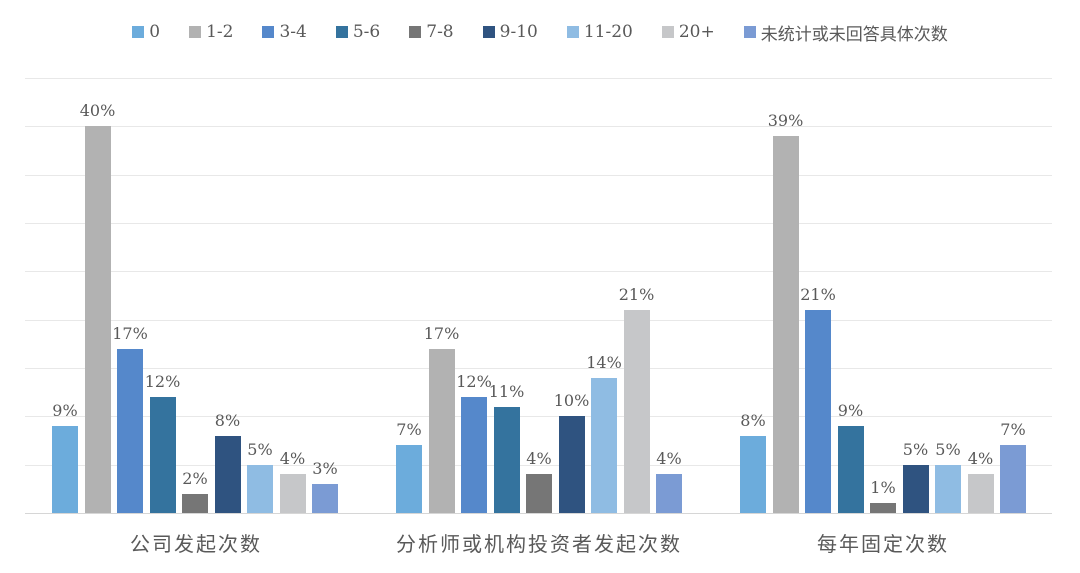 The width and height of the screenshot is (1080, 573). Describe the element at coordinates (409, 295) in the screenshot. I see `bar-slot: 7%` at that location.